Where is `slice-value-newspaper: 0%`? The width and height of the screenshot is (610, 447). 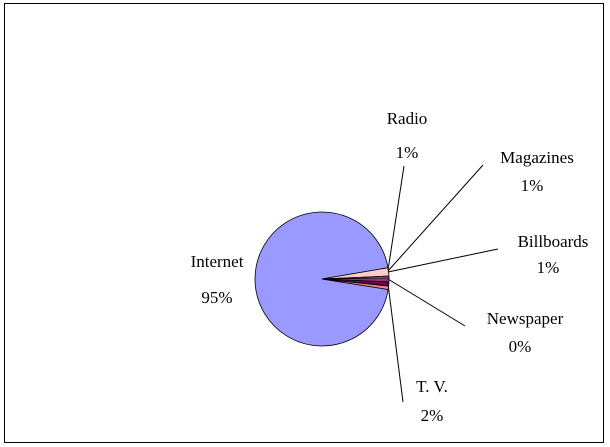
slice-value-newspaper: 0% is located at coordinates (520, 346).